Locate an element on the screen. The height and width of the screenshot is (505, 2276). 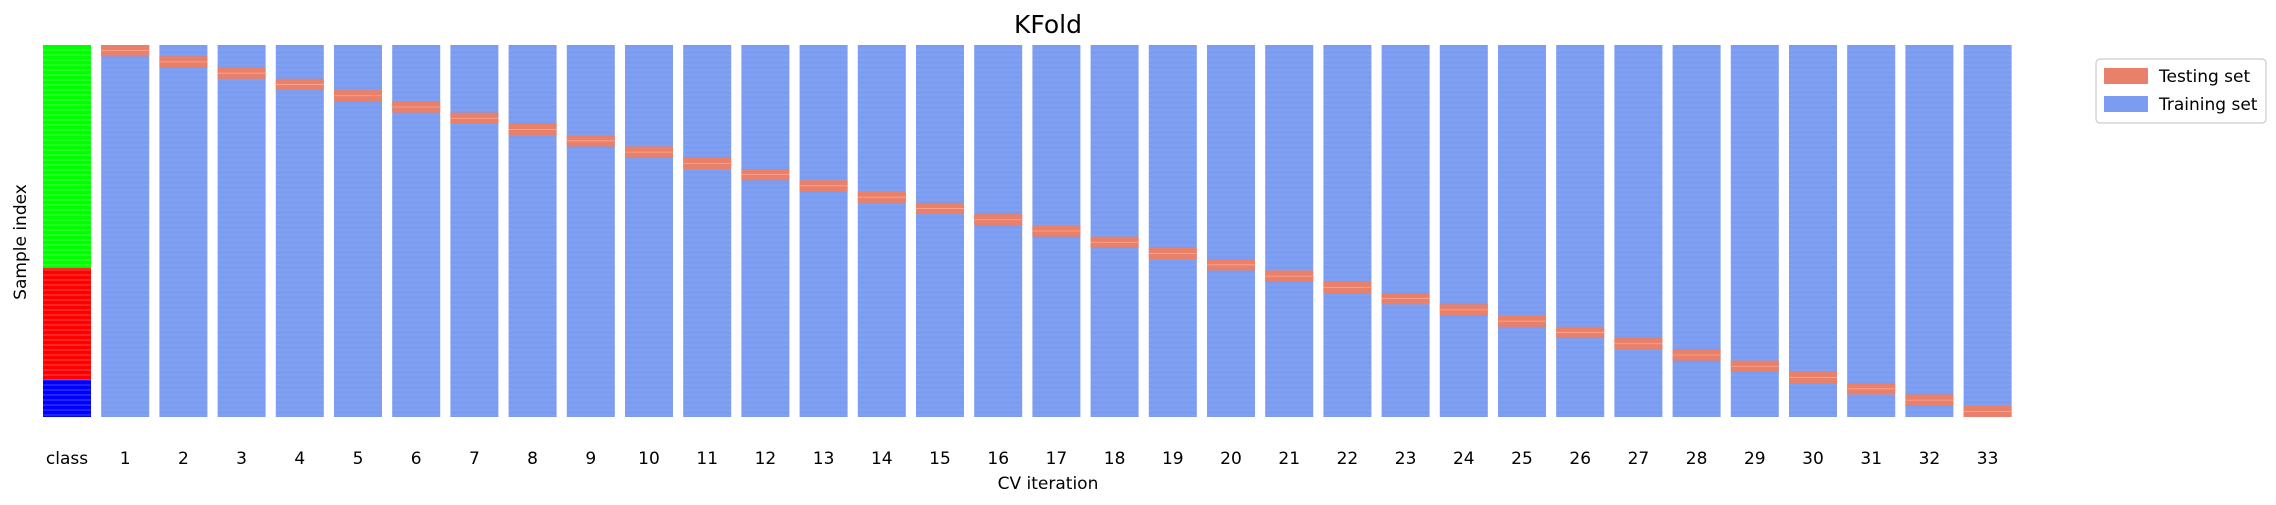
tick-label-18: 18 is located at coordinates (1115, 459).